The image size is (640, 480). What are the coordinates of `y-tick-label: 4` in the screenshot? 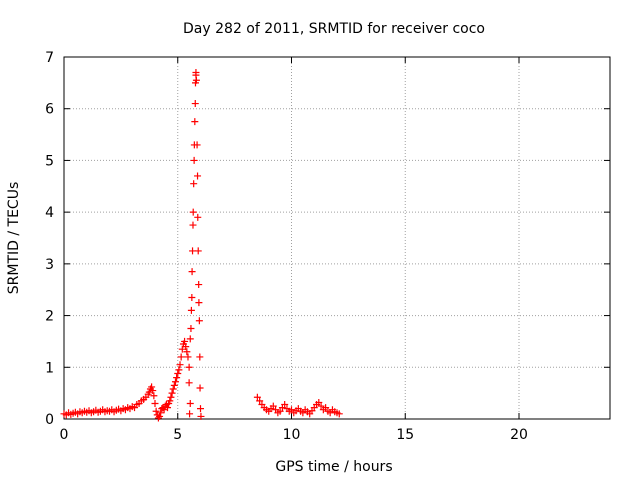 It's located at (49, 213).